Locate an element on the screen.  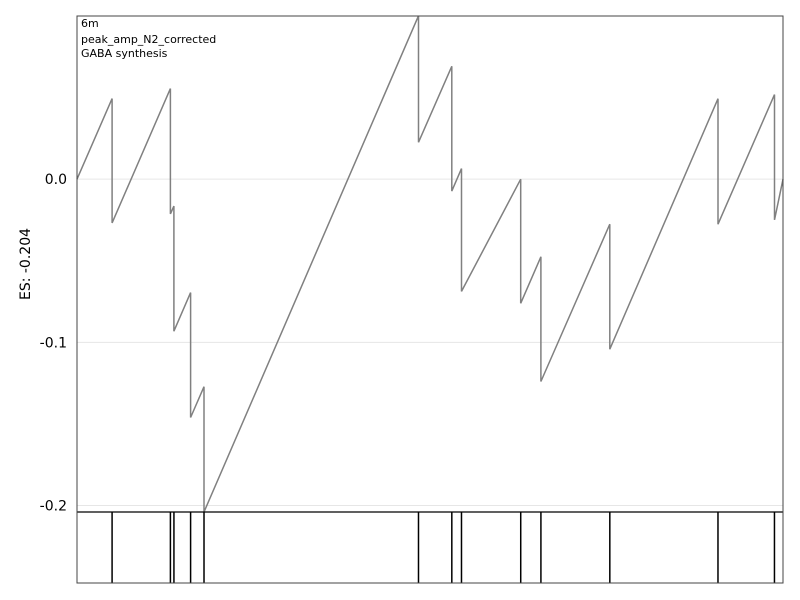
y-tick-label: -0.2 is located at coordinates (53, 506).